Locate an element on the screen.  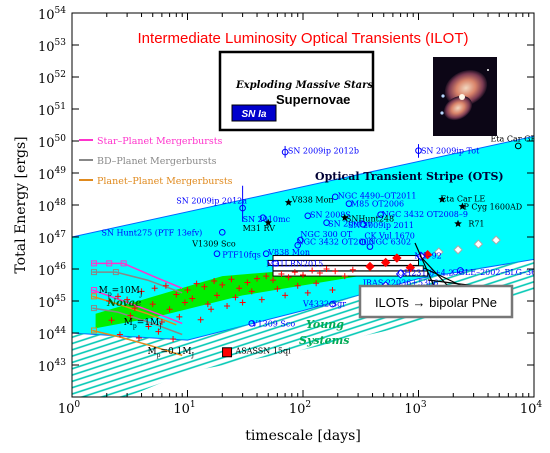
y-tick-label-9: 1052 is located at coordinates (52, 78).